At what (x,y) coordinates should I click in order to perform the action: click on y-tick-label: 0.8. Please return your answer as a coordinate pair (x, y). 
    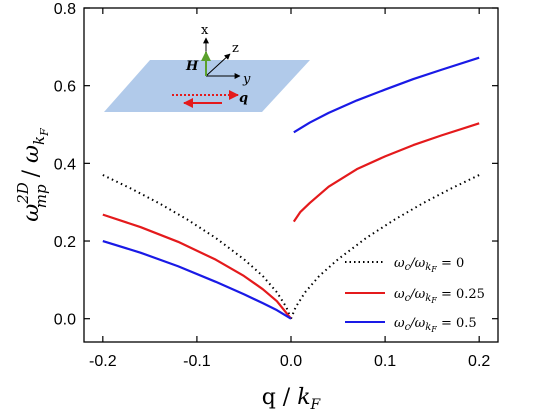
    Looking at the image, I should click on (65, 9).